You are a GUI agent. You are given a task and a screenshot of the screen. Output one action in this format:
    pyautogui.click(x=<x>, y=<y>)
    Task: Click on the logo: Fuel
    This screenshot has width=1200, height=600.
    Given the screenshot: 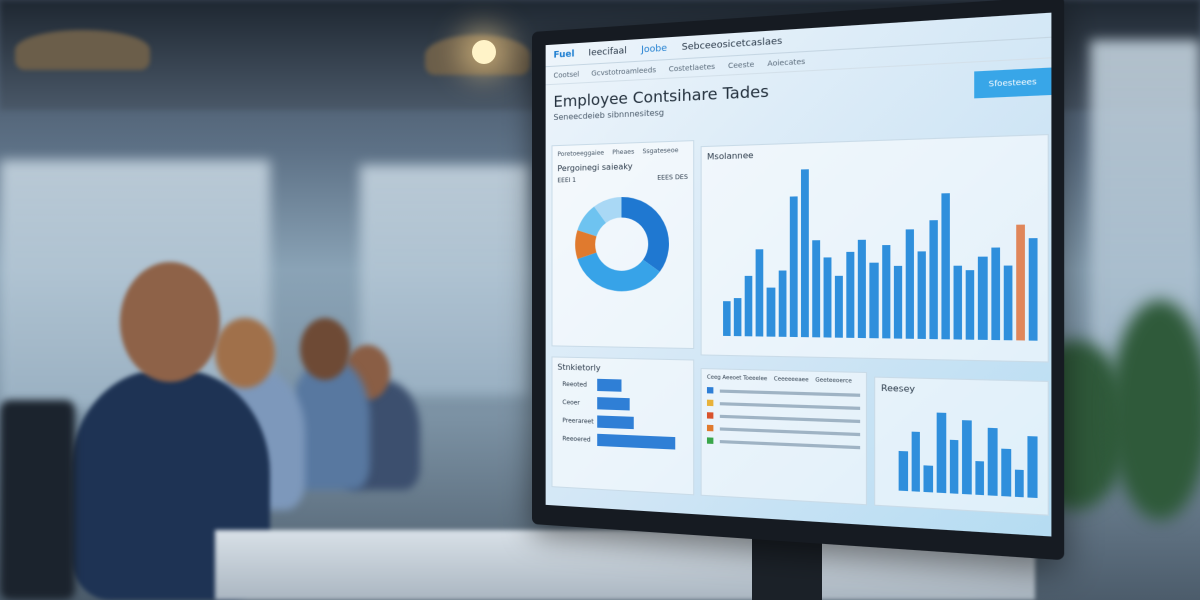 What is the action you would take?
    pyautogui.click(x=564, y=54)
    